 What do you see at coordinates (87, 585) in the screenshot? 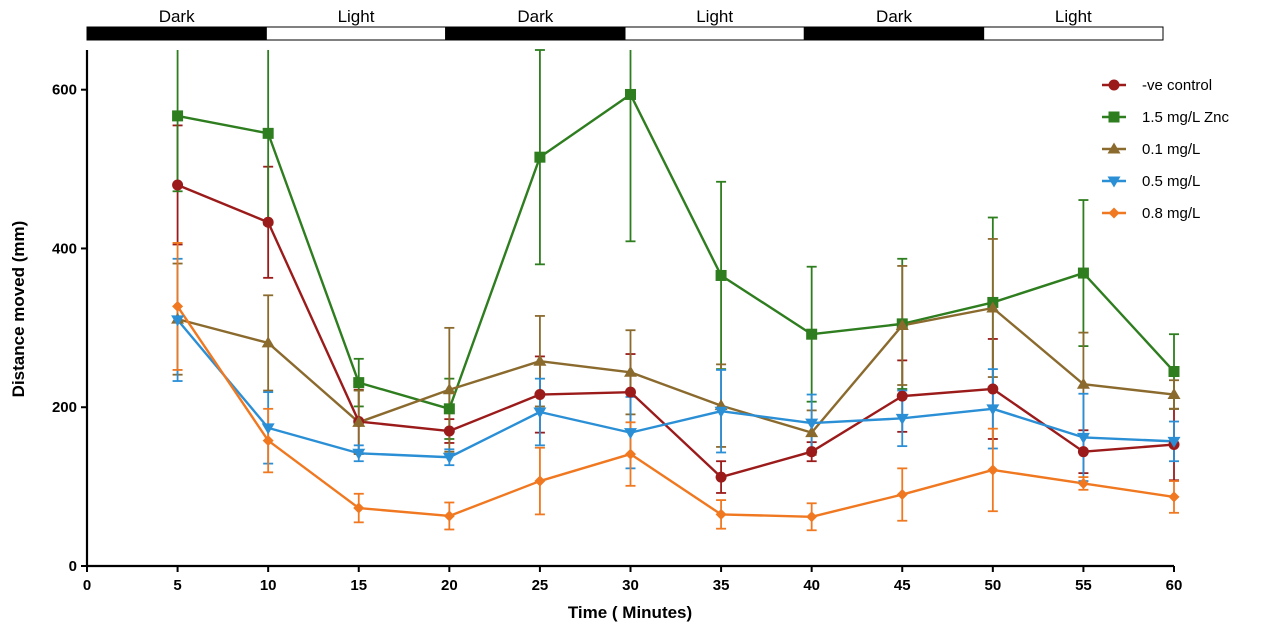
I see `x-tick-label: 0` at bounding box center [87, 585].